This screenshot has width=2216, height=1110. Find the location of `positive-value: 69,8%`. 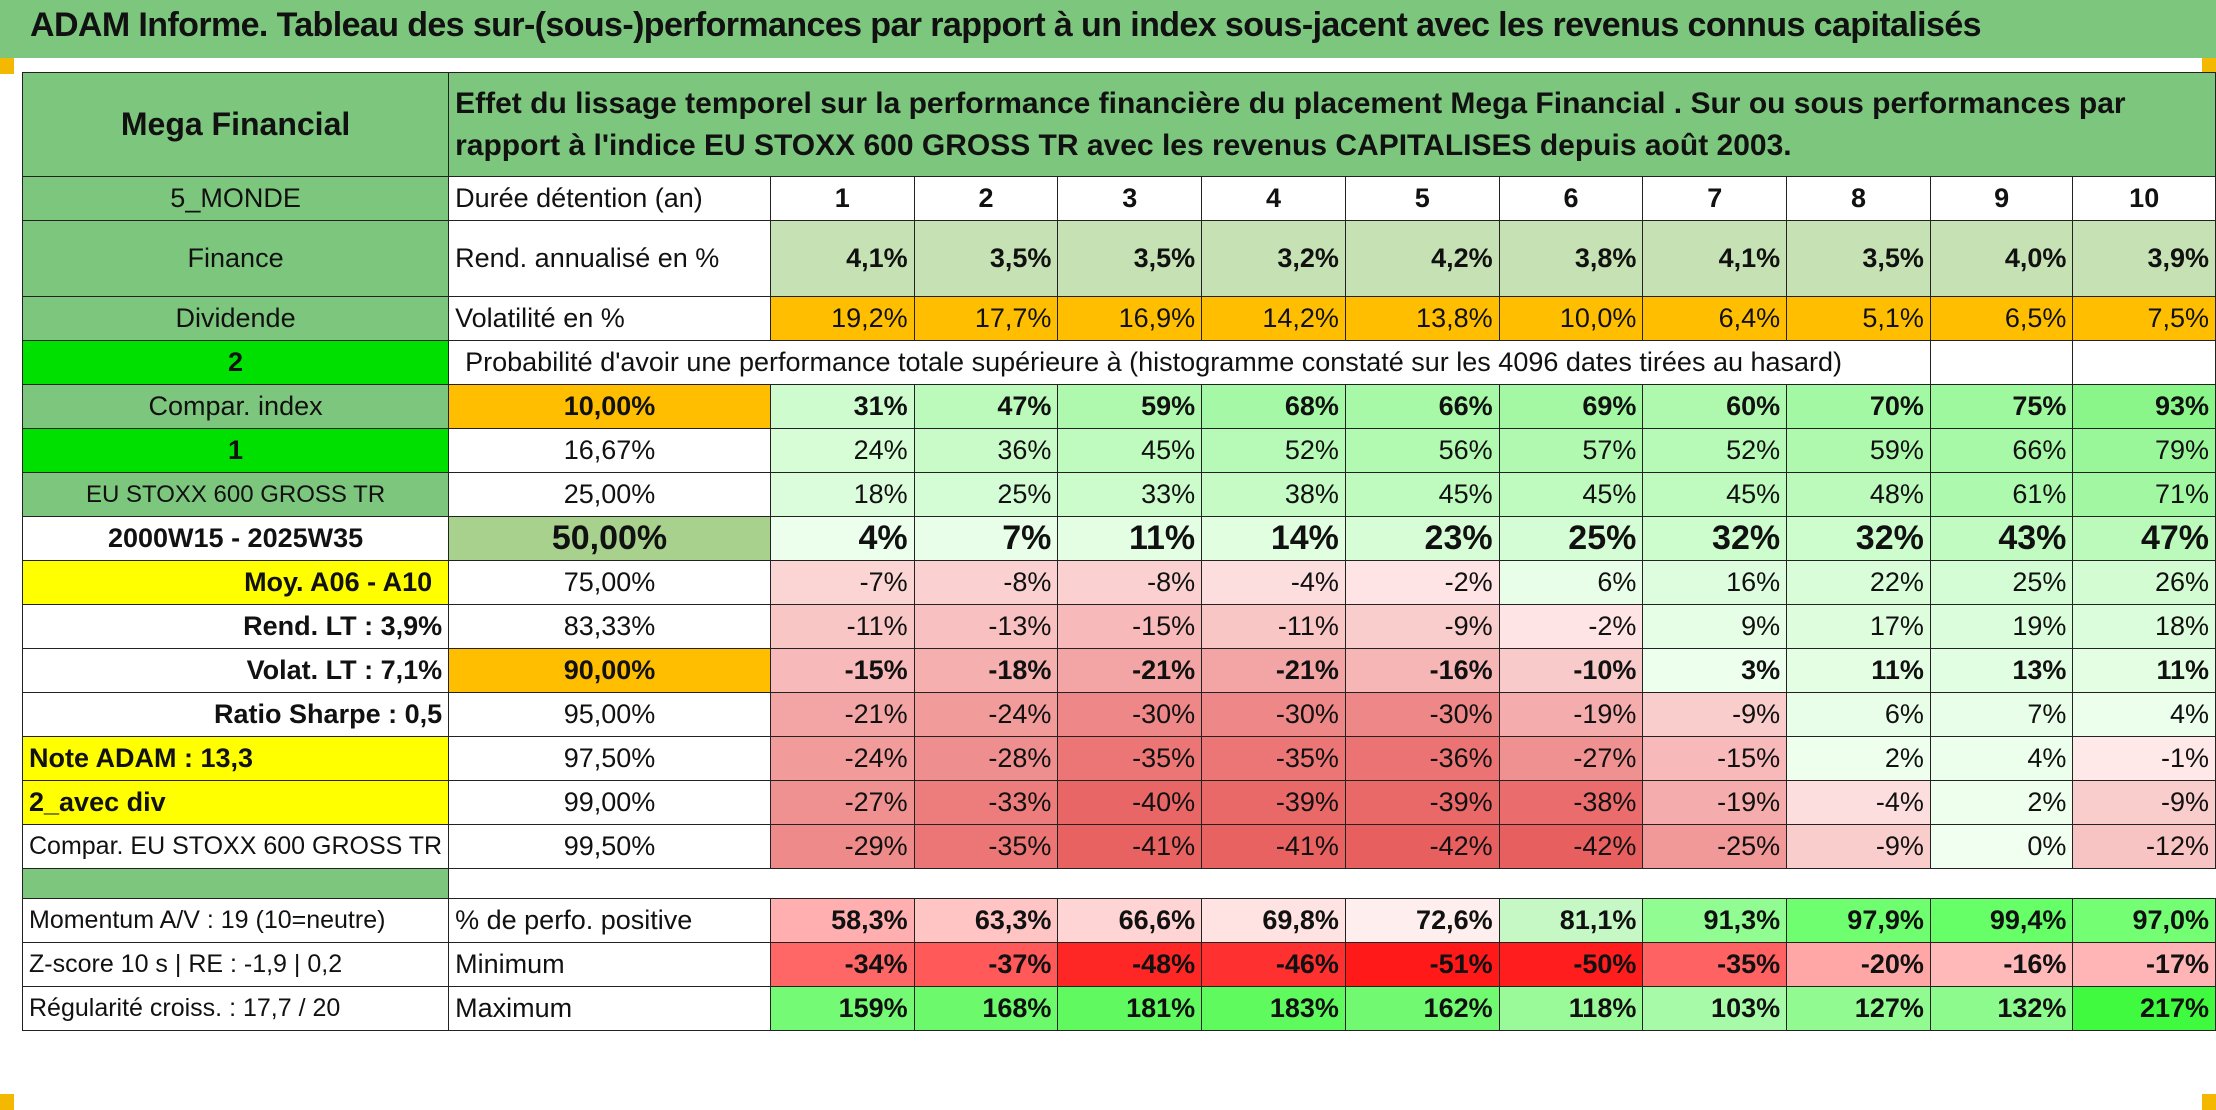

positive-value: 69,8% is located at coordinates (1273, 920).